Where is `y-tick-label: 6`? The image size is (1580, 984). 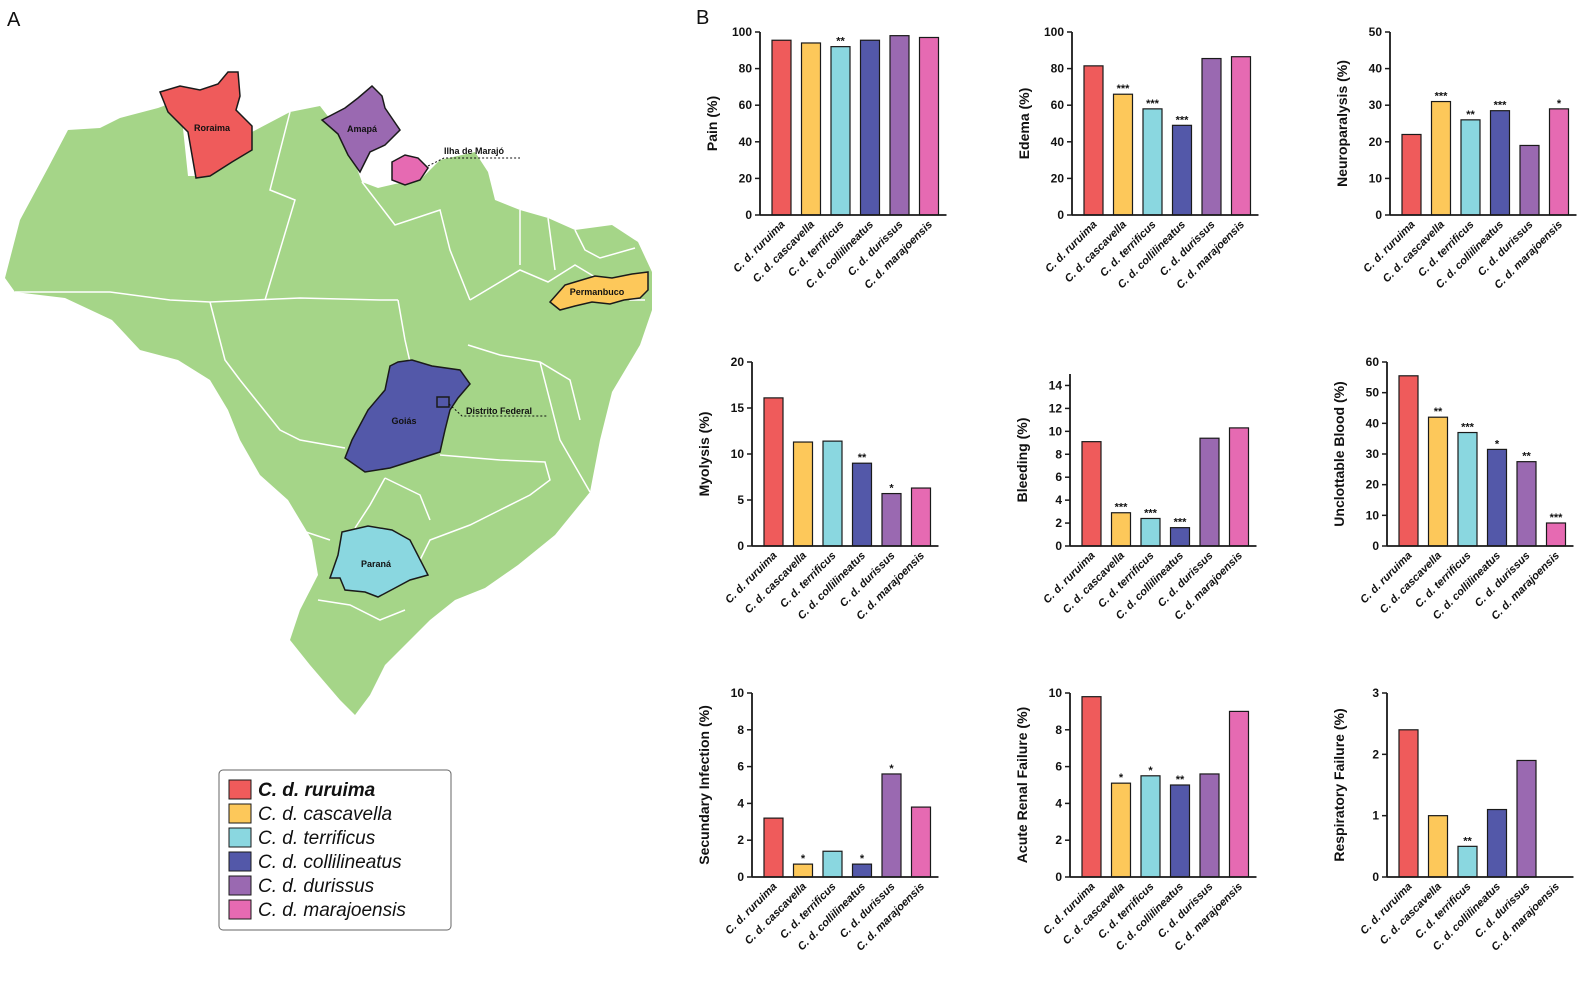 y-tick-label: 6 is located at coordinates (740, 767).